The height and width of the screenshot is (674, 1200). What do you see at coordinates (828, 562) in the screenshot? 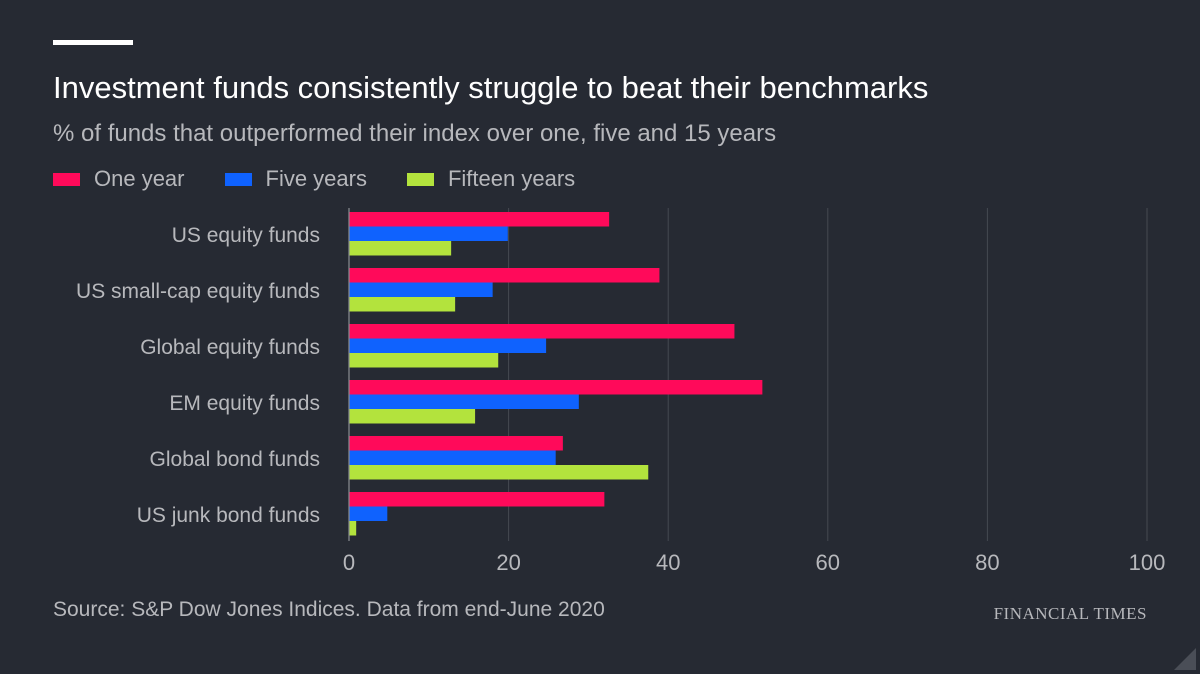
I see `x-tick-label-3: 60` at bounding box center [828, 562].